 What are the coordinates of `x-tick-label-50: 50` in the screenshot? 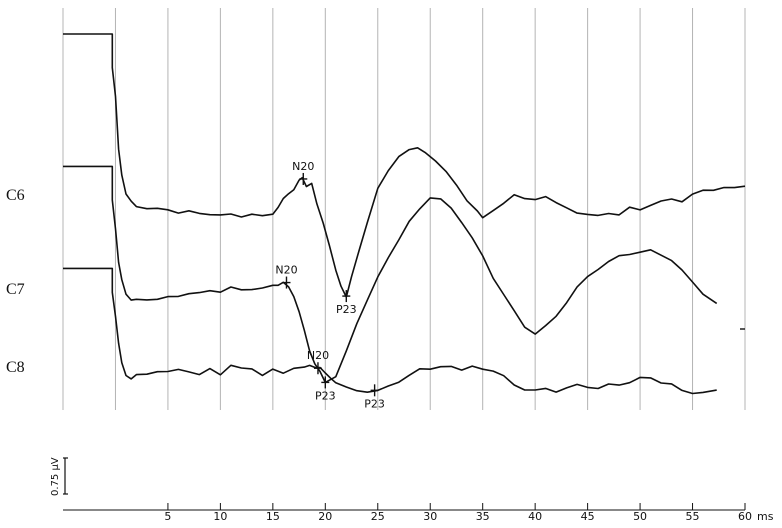 It's located at (640, 516).